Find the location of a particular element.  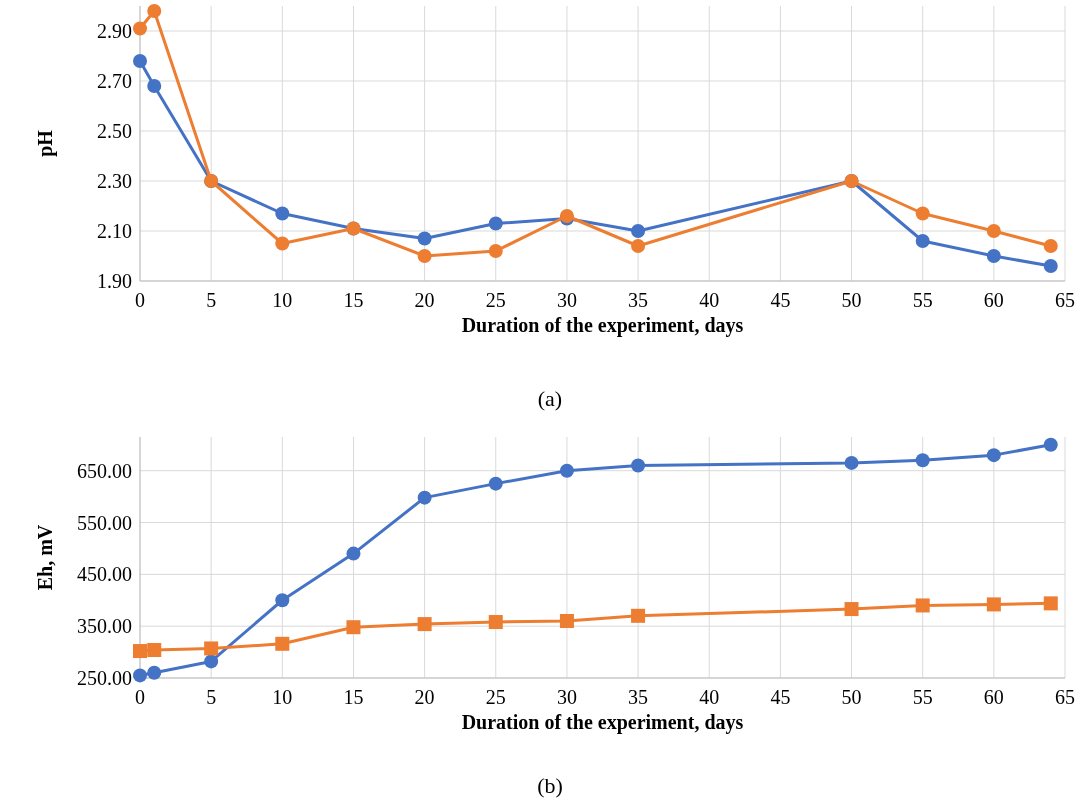

text: (b) is located at coordinates (550, 785).